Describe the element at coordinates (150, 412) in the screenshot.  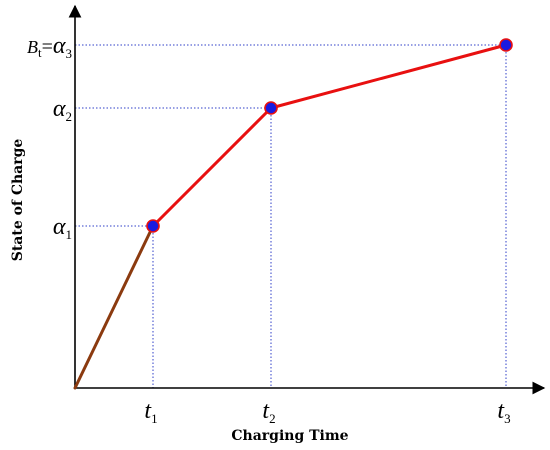
I see `x-tick-1: t1` at that location.